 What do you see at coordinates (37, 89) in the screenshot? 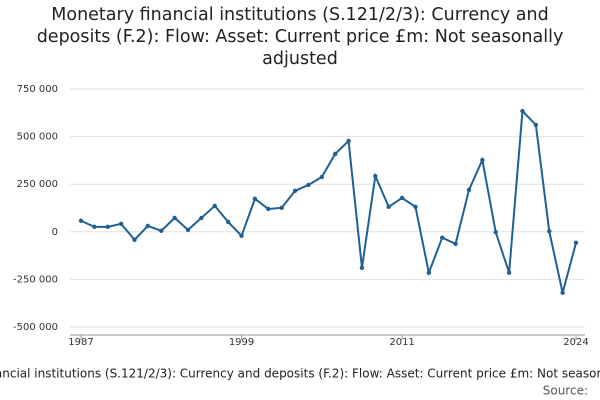
I see `y-tick-label: 750 000` at bounding box center [37, 89].